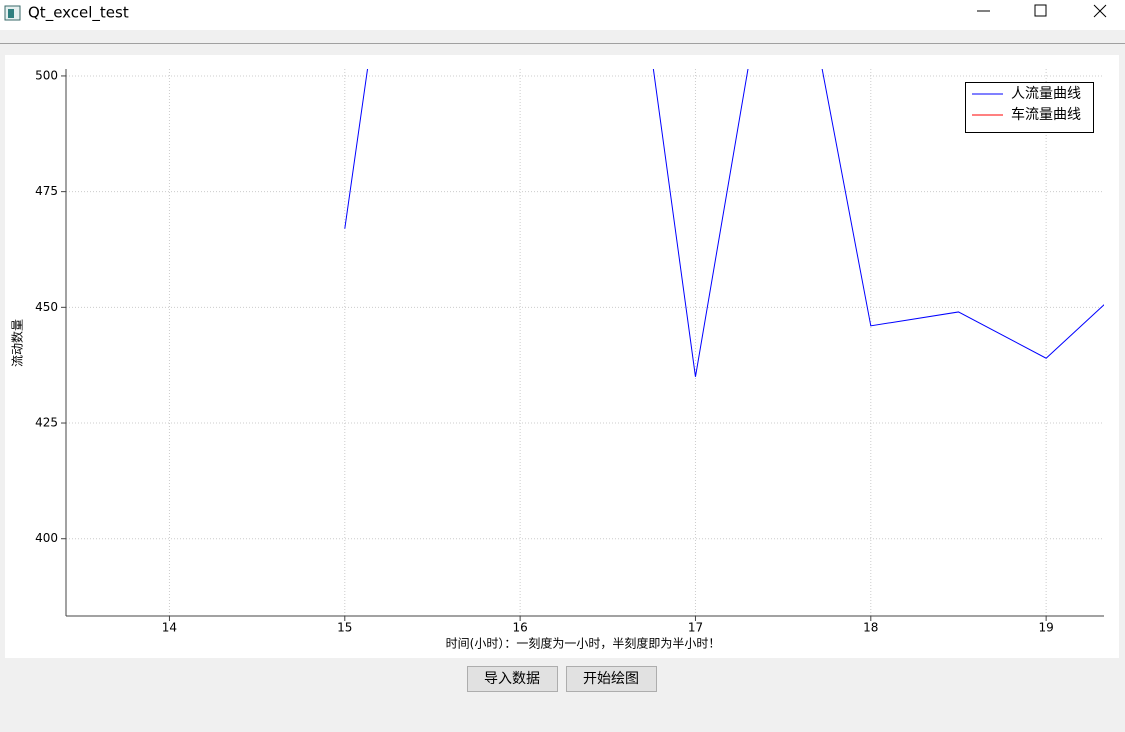 This screenshot has width=1125, height=732. I want to click on legend-label: 人流量曲线, so click(1046, 94).